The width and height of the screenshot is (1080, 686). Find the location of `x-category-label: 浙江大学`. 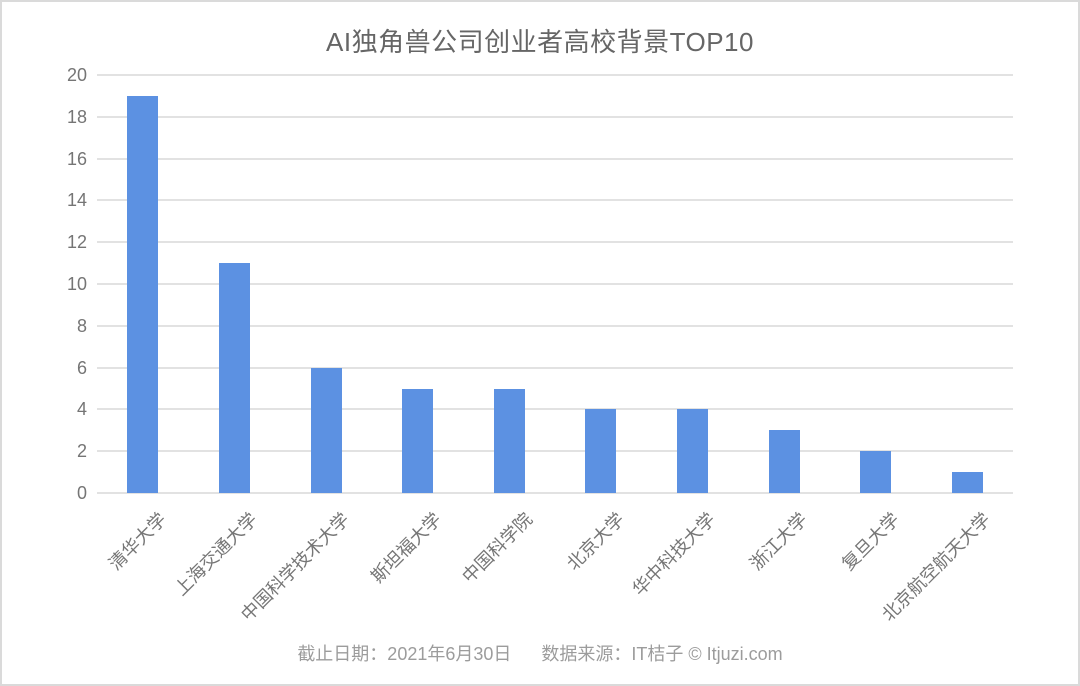

x-category-label: 浙江大学 is located at coordinates (779, 542).